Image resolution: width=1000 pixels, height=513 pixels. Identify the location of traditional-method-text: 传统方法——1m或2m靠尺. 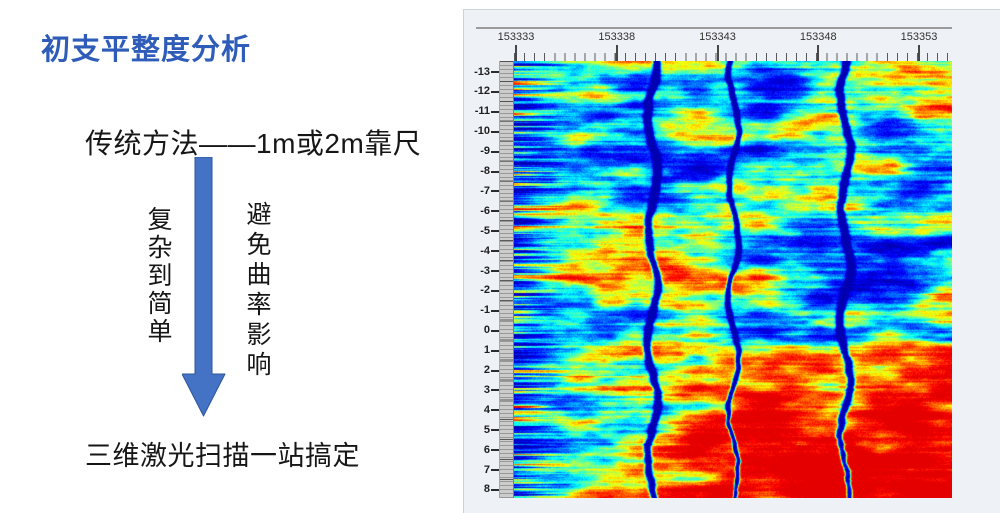
(253, 143).